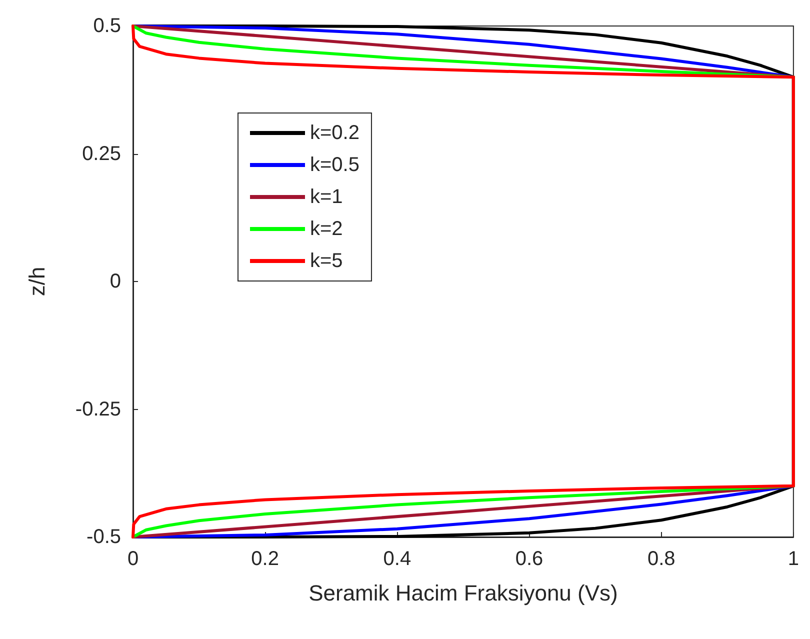 The width and height of the screenshot is (810, 639). I want to click on legend-label: k=2, so click(326, 229).